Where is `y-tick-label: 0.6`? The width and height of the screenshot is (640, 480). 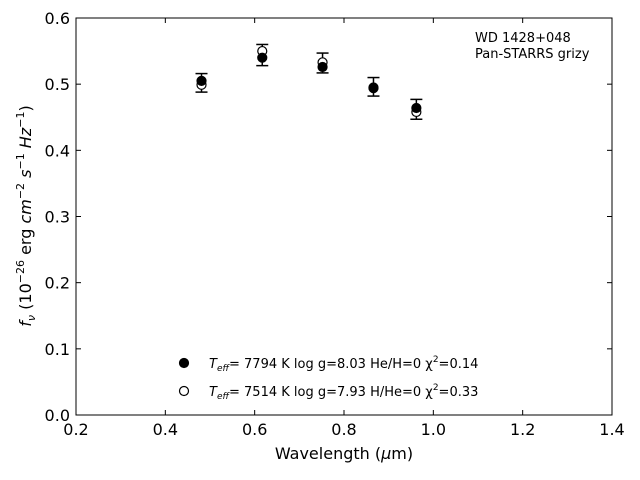
y-tick-label: 0.6 is located at coordinates (57, 18).